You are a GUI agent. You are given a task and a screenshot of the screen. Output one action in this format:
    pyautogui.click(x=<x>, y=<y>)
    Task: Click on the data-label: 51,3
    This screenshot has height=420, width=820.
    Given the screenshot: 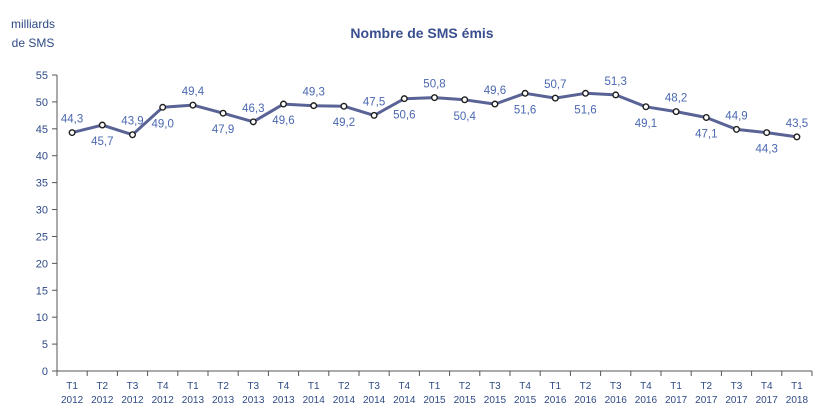 What is the action you would take?
    pyautogui.click(x=616, y=82)
    